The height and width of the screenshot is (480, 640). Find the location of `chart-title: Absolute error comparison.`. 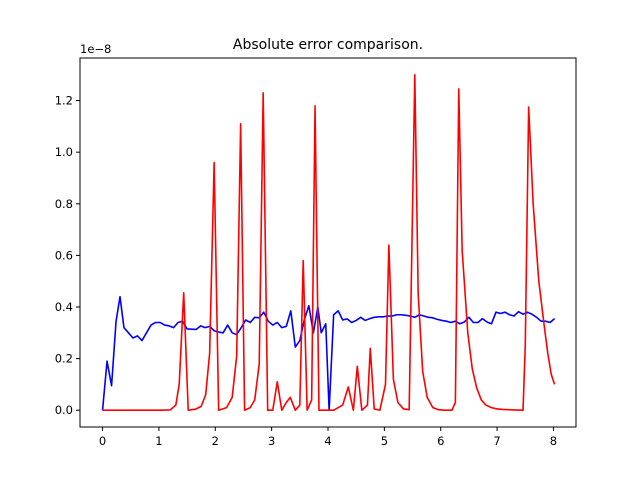

chart-title: Absolute error comparison. is located at coordinates (328, 45).